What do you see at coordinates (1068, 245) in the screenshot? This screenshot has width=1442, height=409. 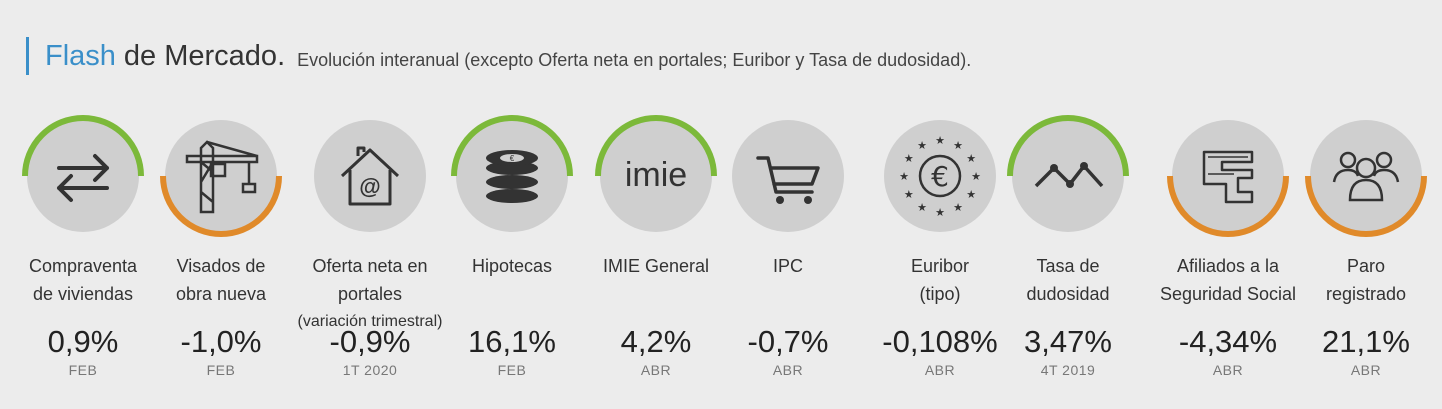 I see `indicator-card: Tasa de dudosidad 3,47% 4T 2019` at bounding box center [1068, 245].